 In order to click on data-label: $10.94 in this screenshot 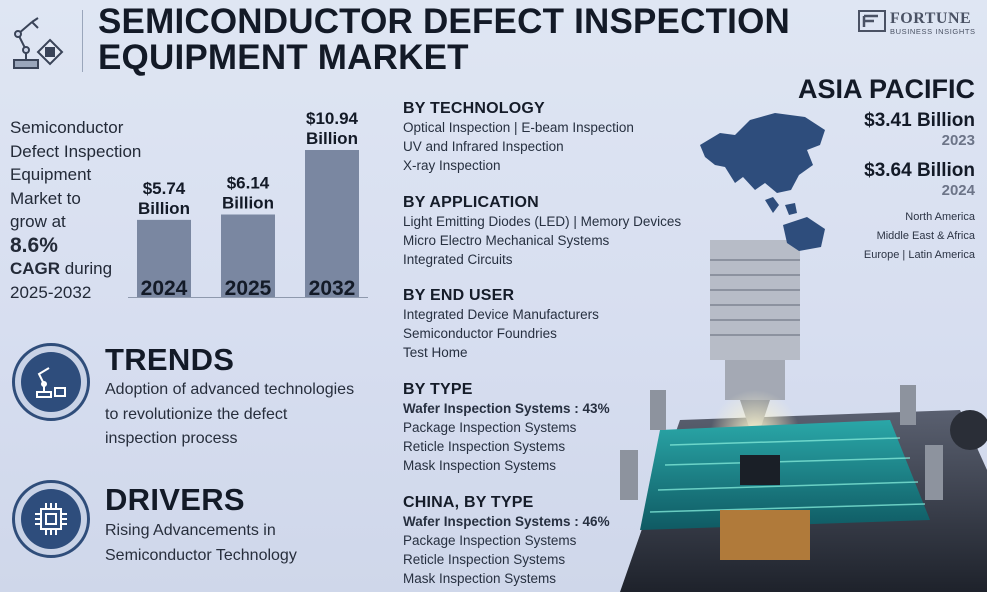, I will do `click(332, 118)`.